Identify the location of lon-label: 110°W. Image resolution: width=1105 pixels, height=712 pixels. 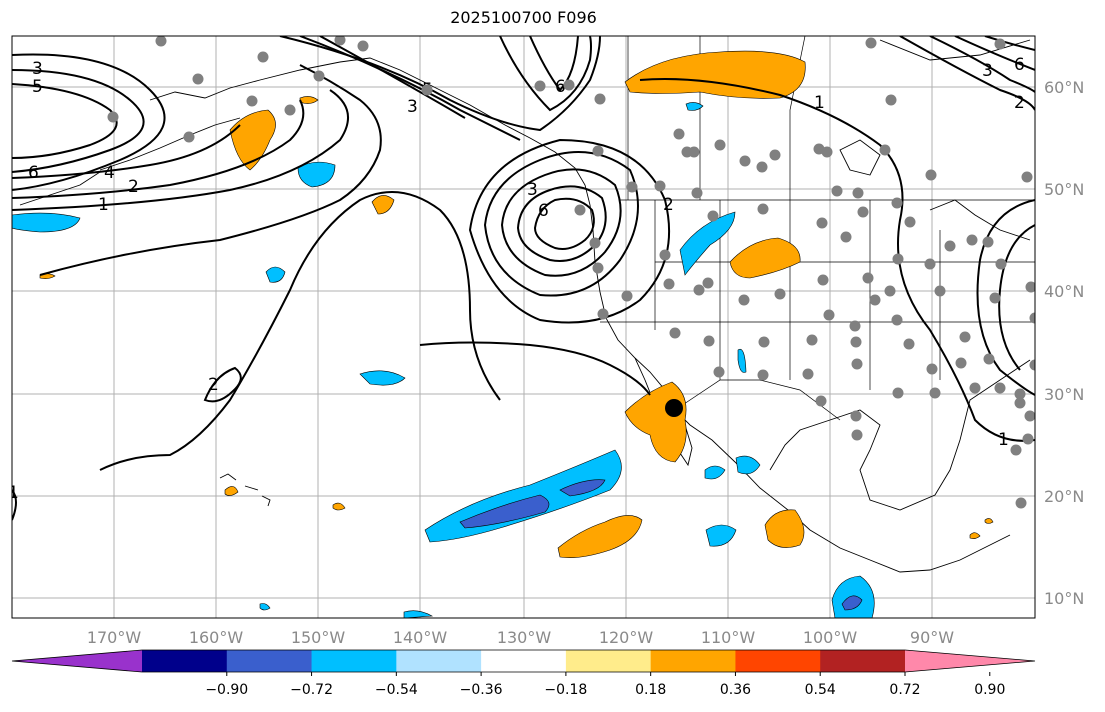
(728, 637).